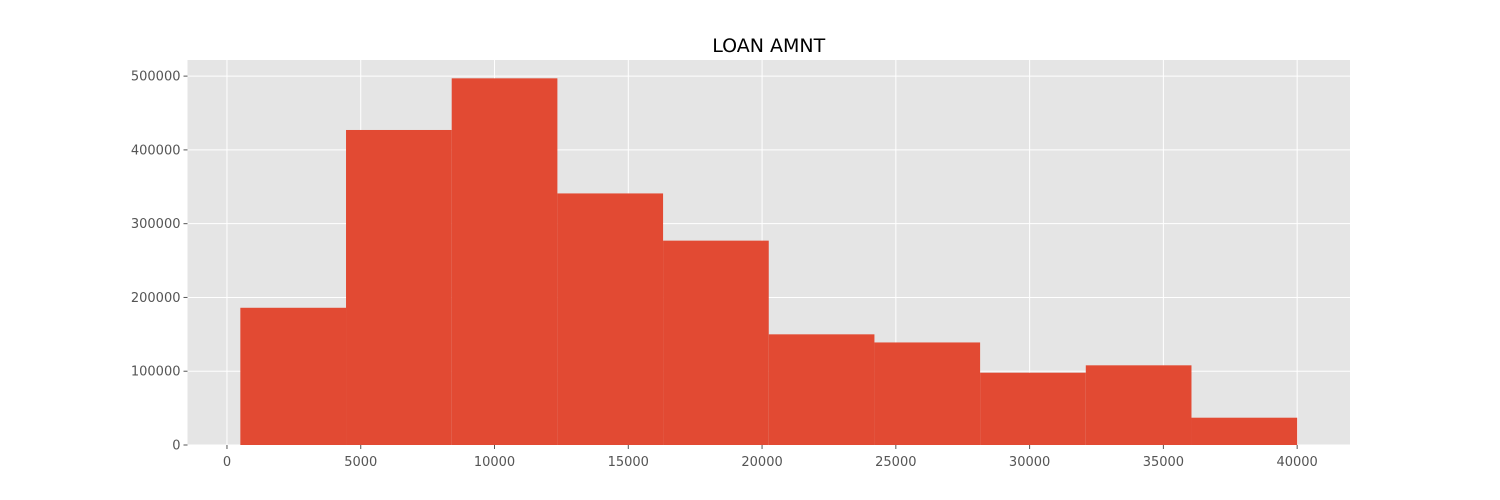 This screenshot has width=1500, height=500. Describe the element at coordinates (1296, 462) in the screenshot. I see `x-tick-label: 40000` at that location.